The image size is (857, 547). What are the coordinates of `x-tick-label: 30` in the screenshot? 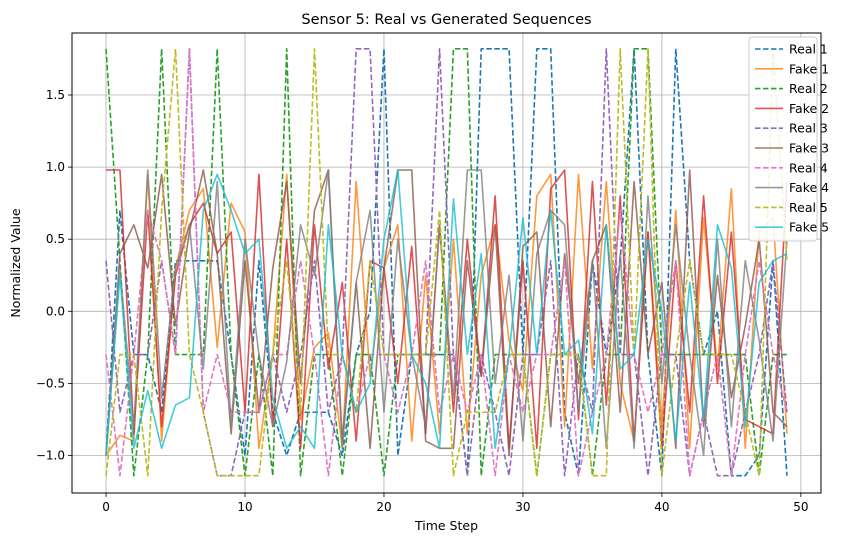 It's located at (522, 507).